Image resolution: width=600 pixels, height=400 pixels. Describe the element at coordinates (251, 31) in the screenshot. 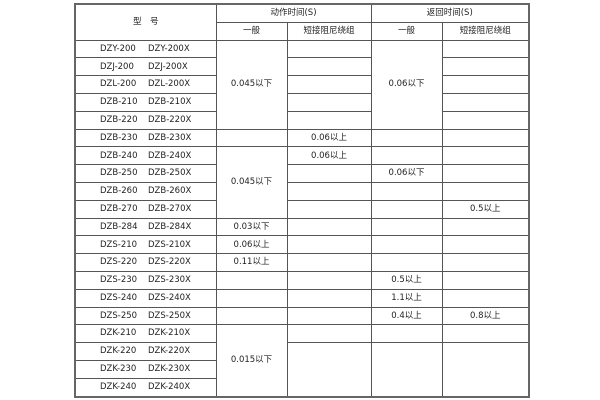

I see `header-action-general: 一般` at that location.